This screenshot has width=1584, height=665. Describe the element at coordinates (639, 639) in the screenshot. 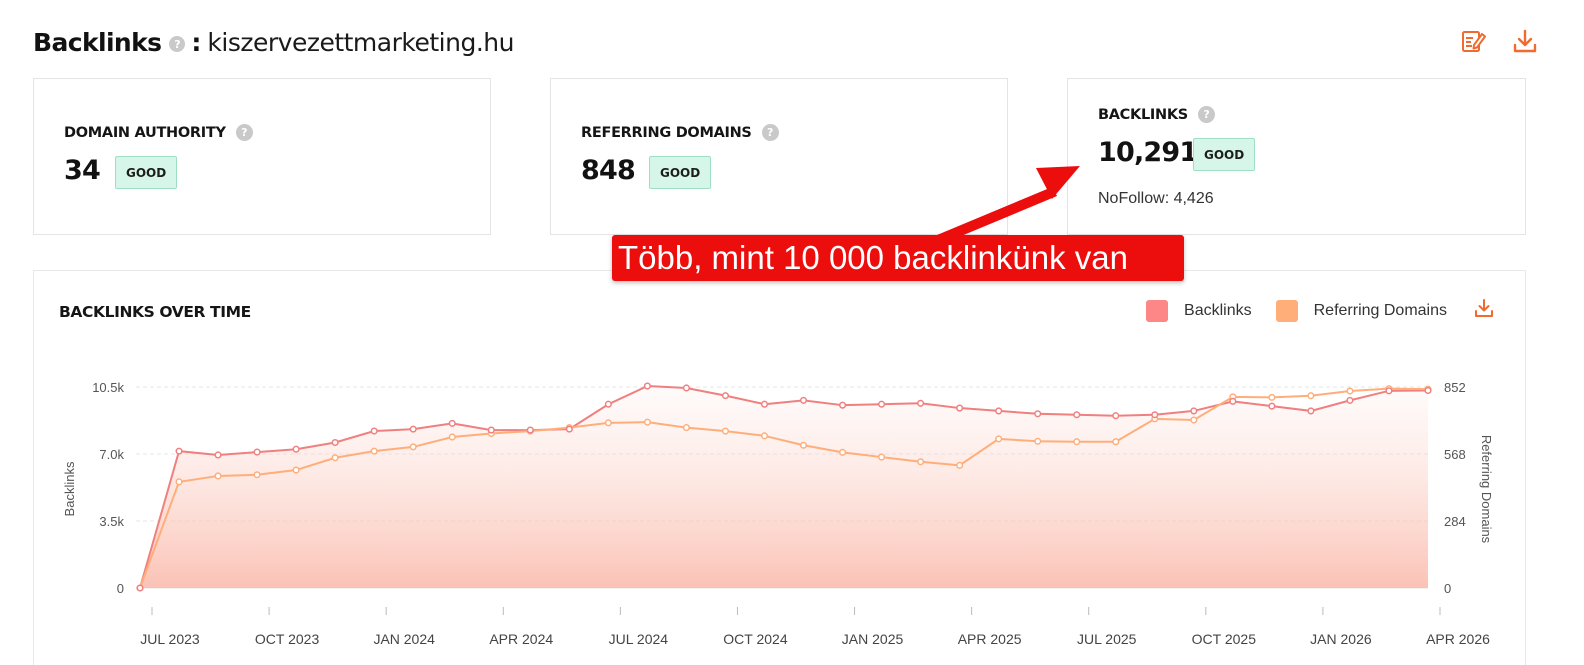

I see `x-tick-label: JUL 2024` at that location.